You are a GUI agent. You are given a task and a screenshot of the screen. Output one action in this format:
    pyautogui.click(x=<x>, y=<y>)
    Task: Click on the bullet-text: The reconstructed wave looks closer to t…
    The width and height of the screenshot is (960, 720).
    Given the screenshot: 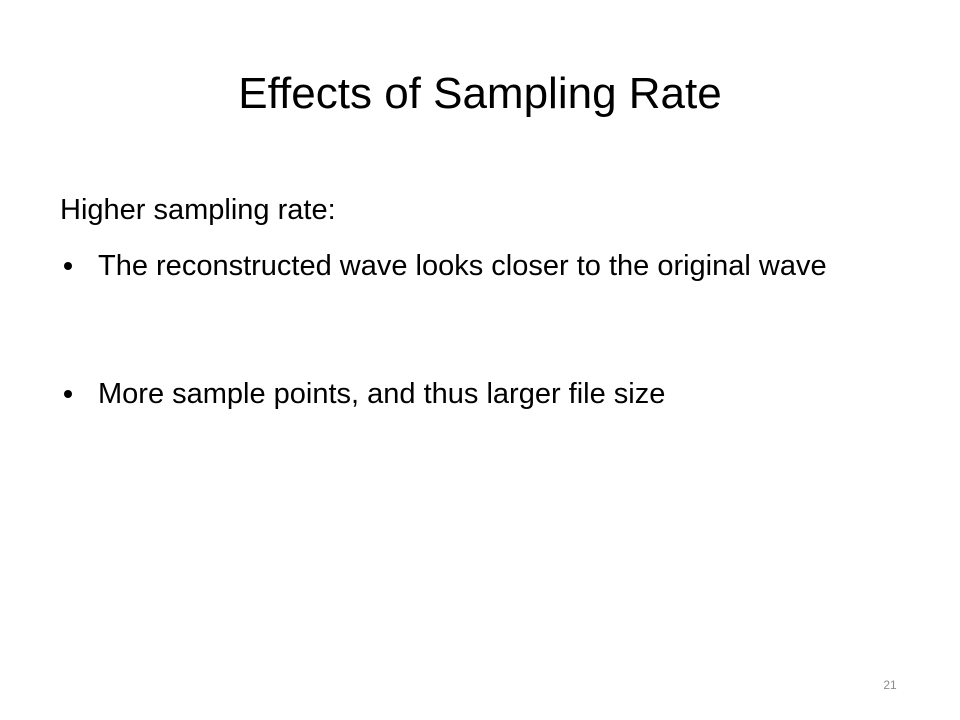 What is the action you would take?
    pyautogui.click(x=462, y=266)
    